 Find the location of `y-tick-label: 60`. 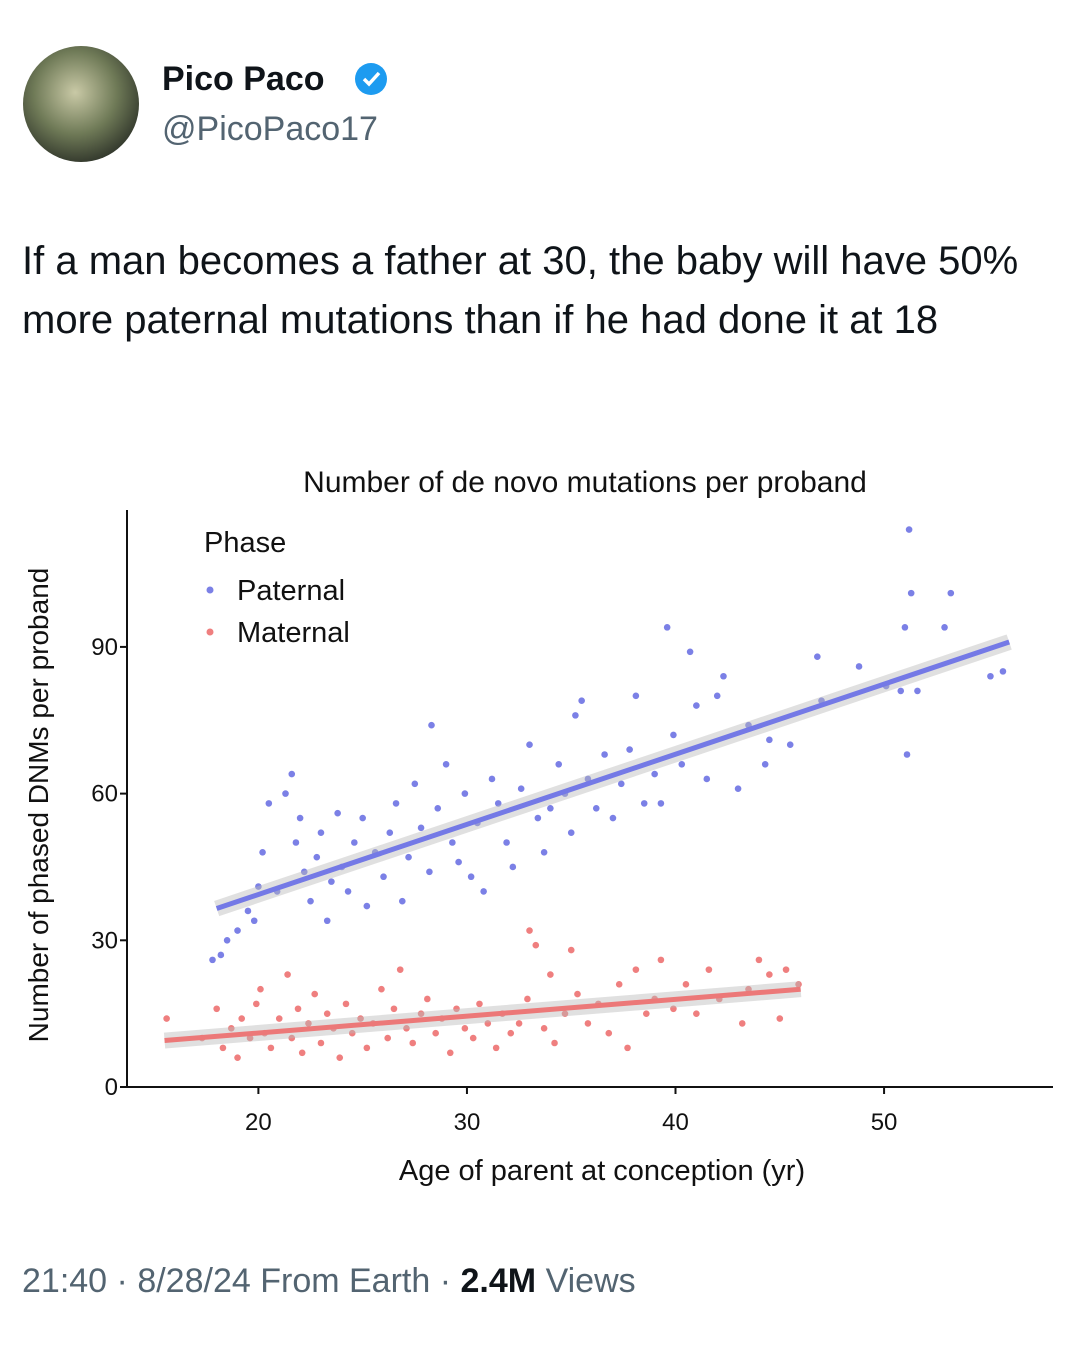

y-tick-label: 60 is located at coordinates (104, 794).